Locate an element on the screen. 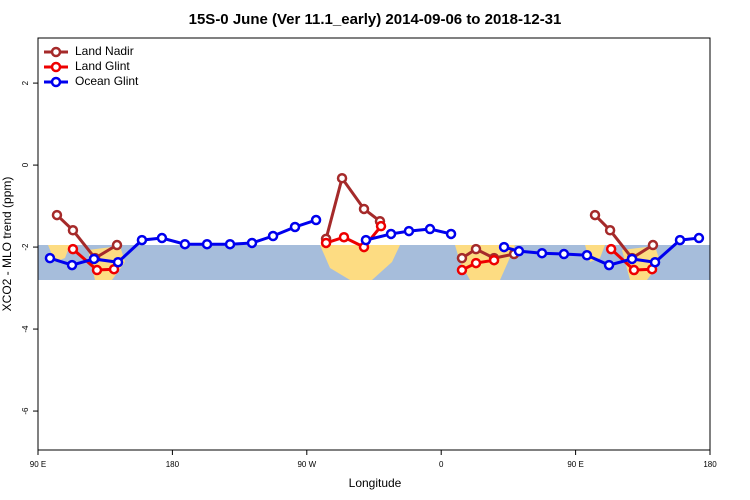  y-tick-label: -4 is located at coordinates (25, 329).